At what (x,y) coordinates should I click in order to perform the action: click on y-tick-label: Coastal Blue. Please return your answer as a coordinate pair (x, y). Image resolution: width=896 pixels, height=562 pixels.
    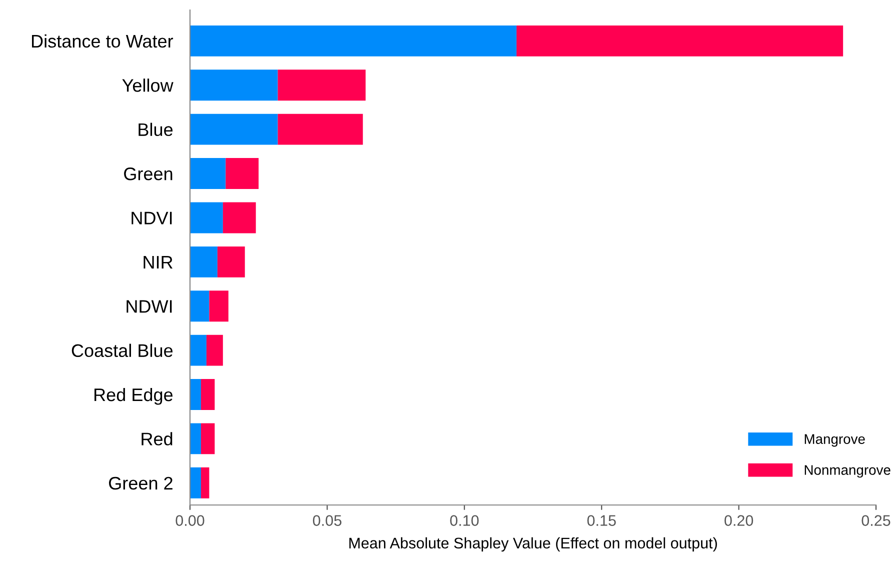
    Looking at the image, I should click on (122, 351).